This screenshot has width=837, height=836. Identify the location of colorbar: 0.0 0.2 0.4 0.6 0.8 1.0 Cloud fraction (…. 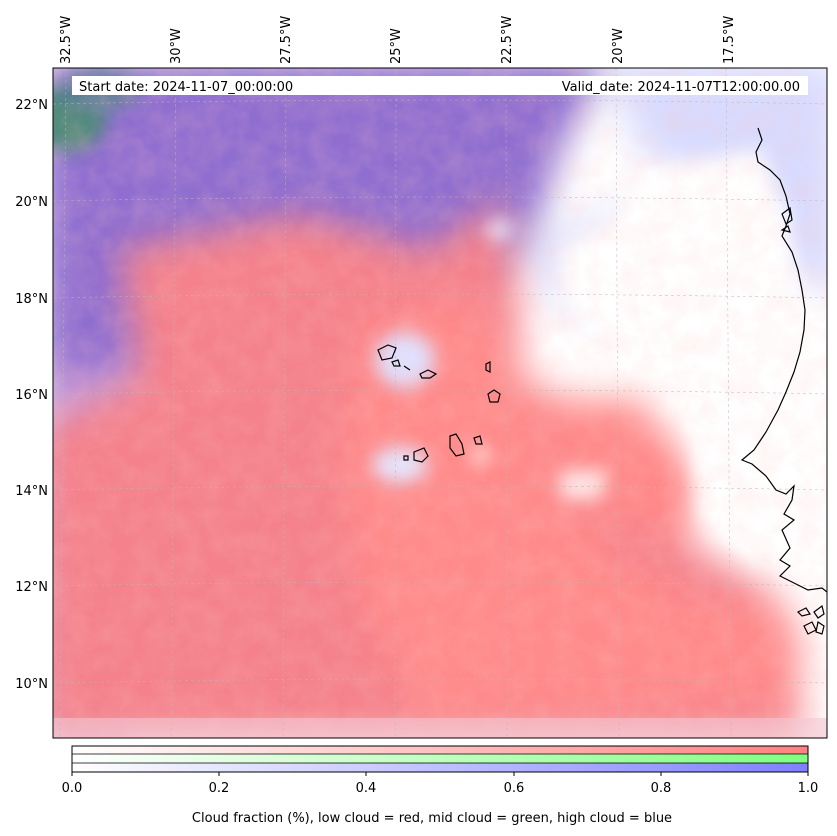
(440, 785).